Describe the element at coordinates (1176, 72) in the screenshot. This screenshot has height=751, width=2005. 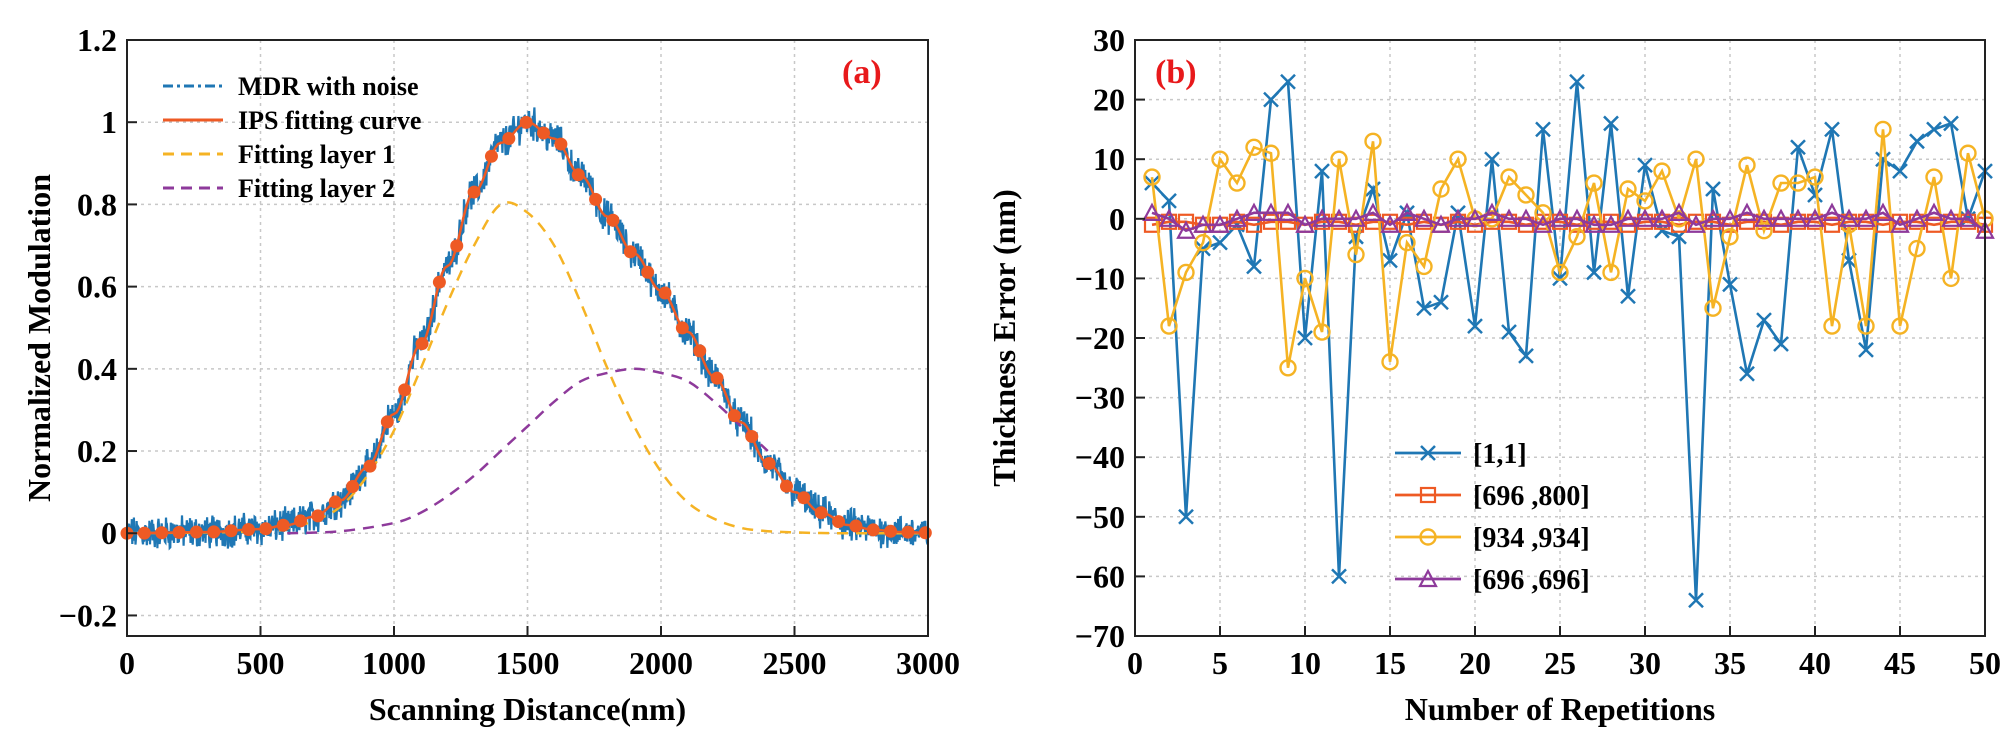
I see `panel-b-label: (b)` at that location.